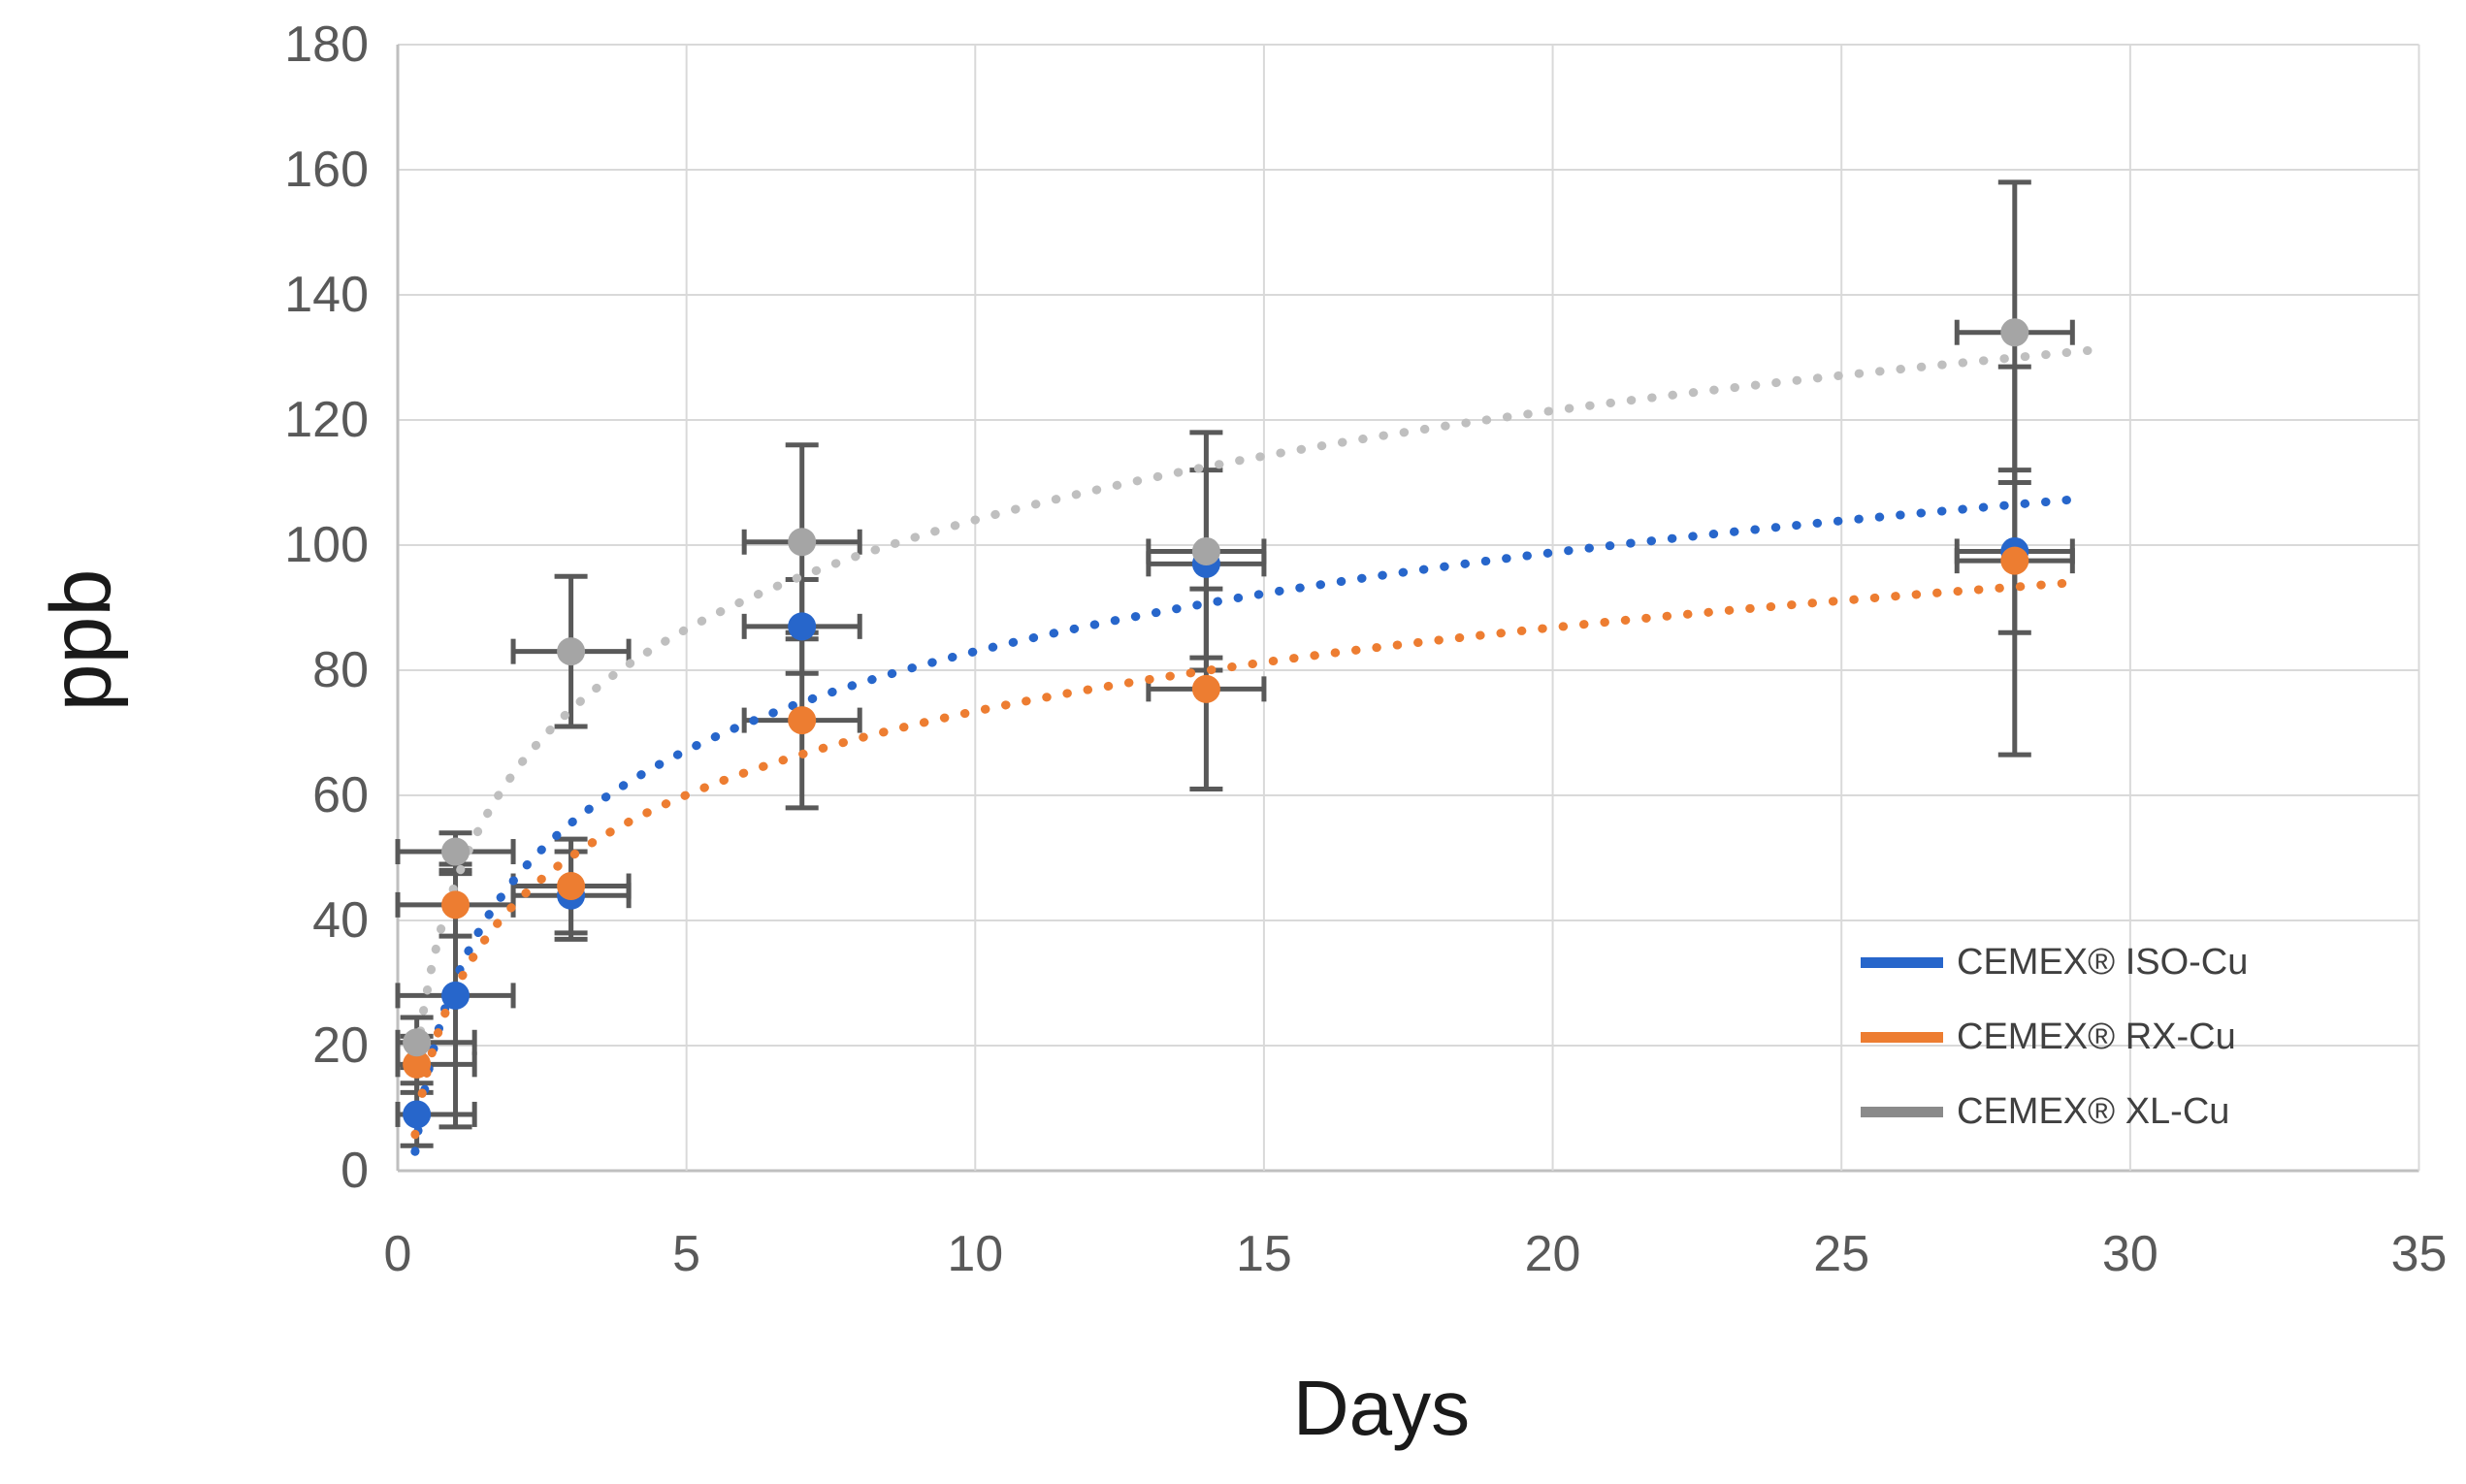  Describe the element at coordinates (326, 295) in the screenshot. I see `y-tick-label: 140` at that location.